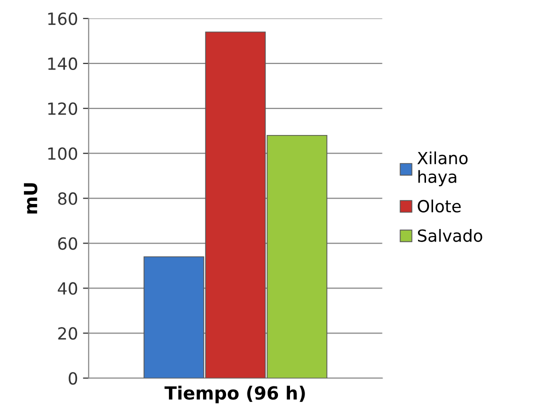 The width and height of the screenshot is (554, 411). I want to click on y-tick-label: 160, so click(63, 19).